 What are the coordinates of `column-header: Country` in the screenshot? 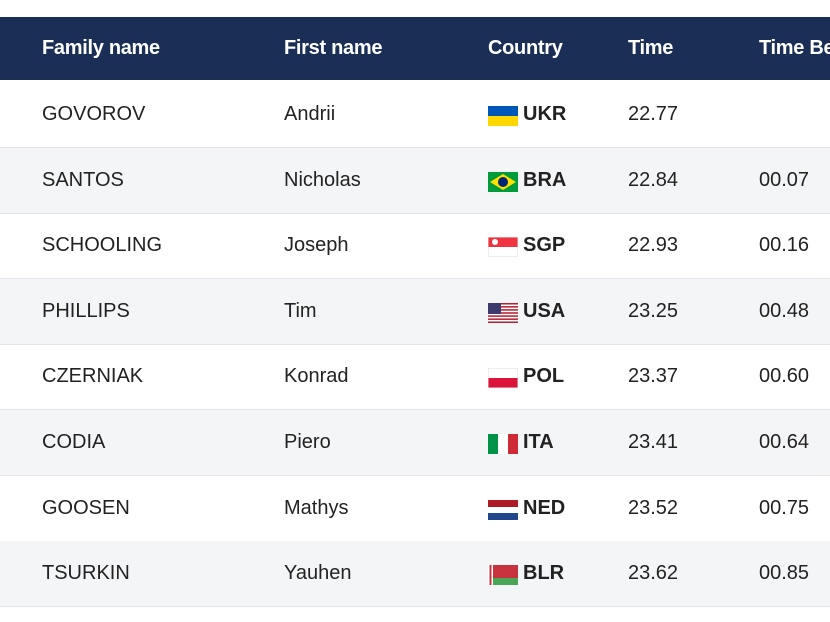 It's located at (525, 48).